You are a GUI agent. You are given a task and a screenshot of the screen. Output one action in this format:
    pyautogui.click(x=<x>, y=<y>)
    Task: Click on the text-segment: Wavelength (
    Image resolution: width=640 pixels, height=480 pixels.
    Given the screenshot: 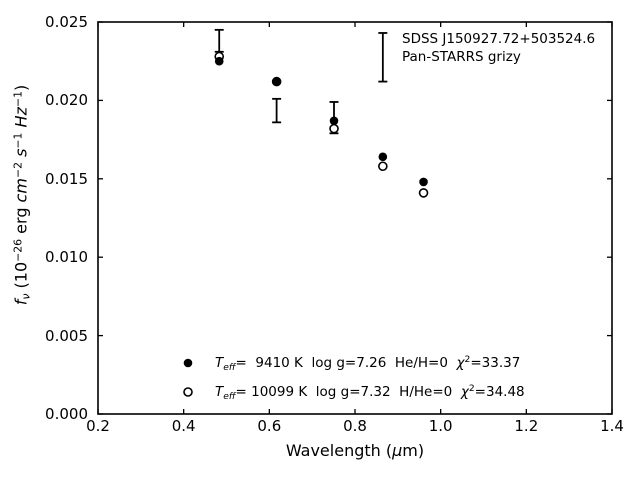 What is the action you would take?
    pyautogui.click(x=339, y=450)
    